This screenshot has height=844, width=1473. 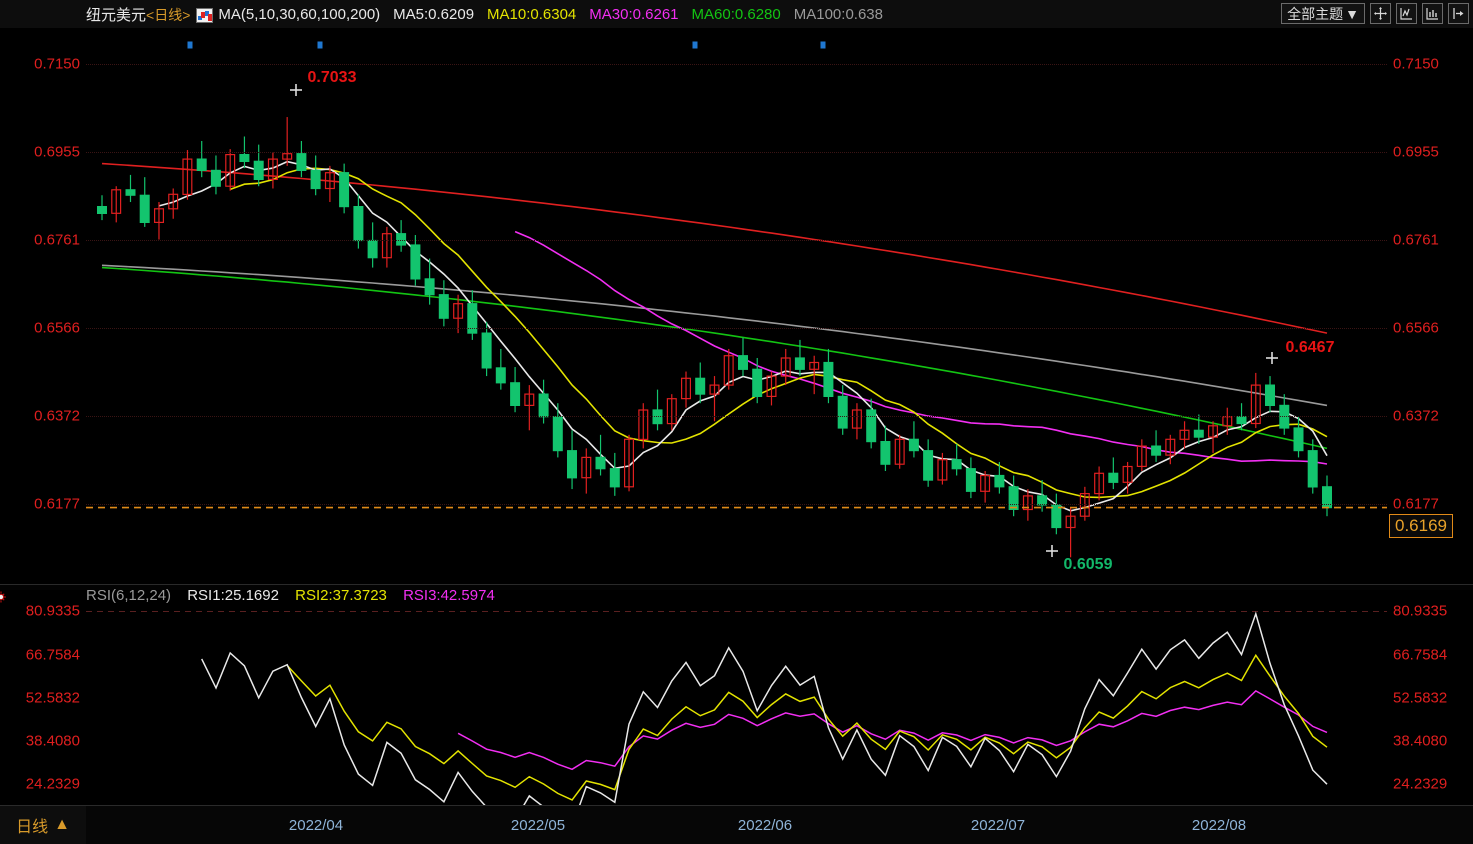 What do you see at coordinates (1416, 152) in the screenshot?
I see `price-axis-label: 0.6955` at bounding box center [1416, 152].